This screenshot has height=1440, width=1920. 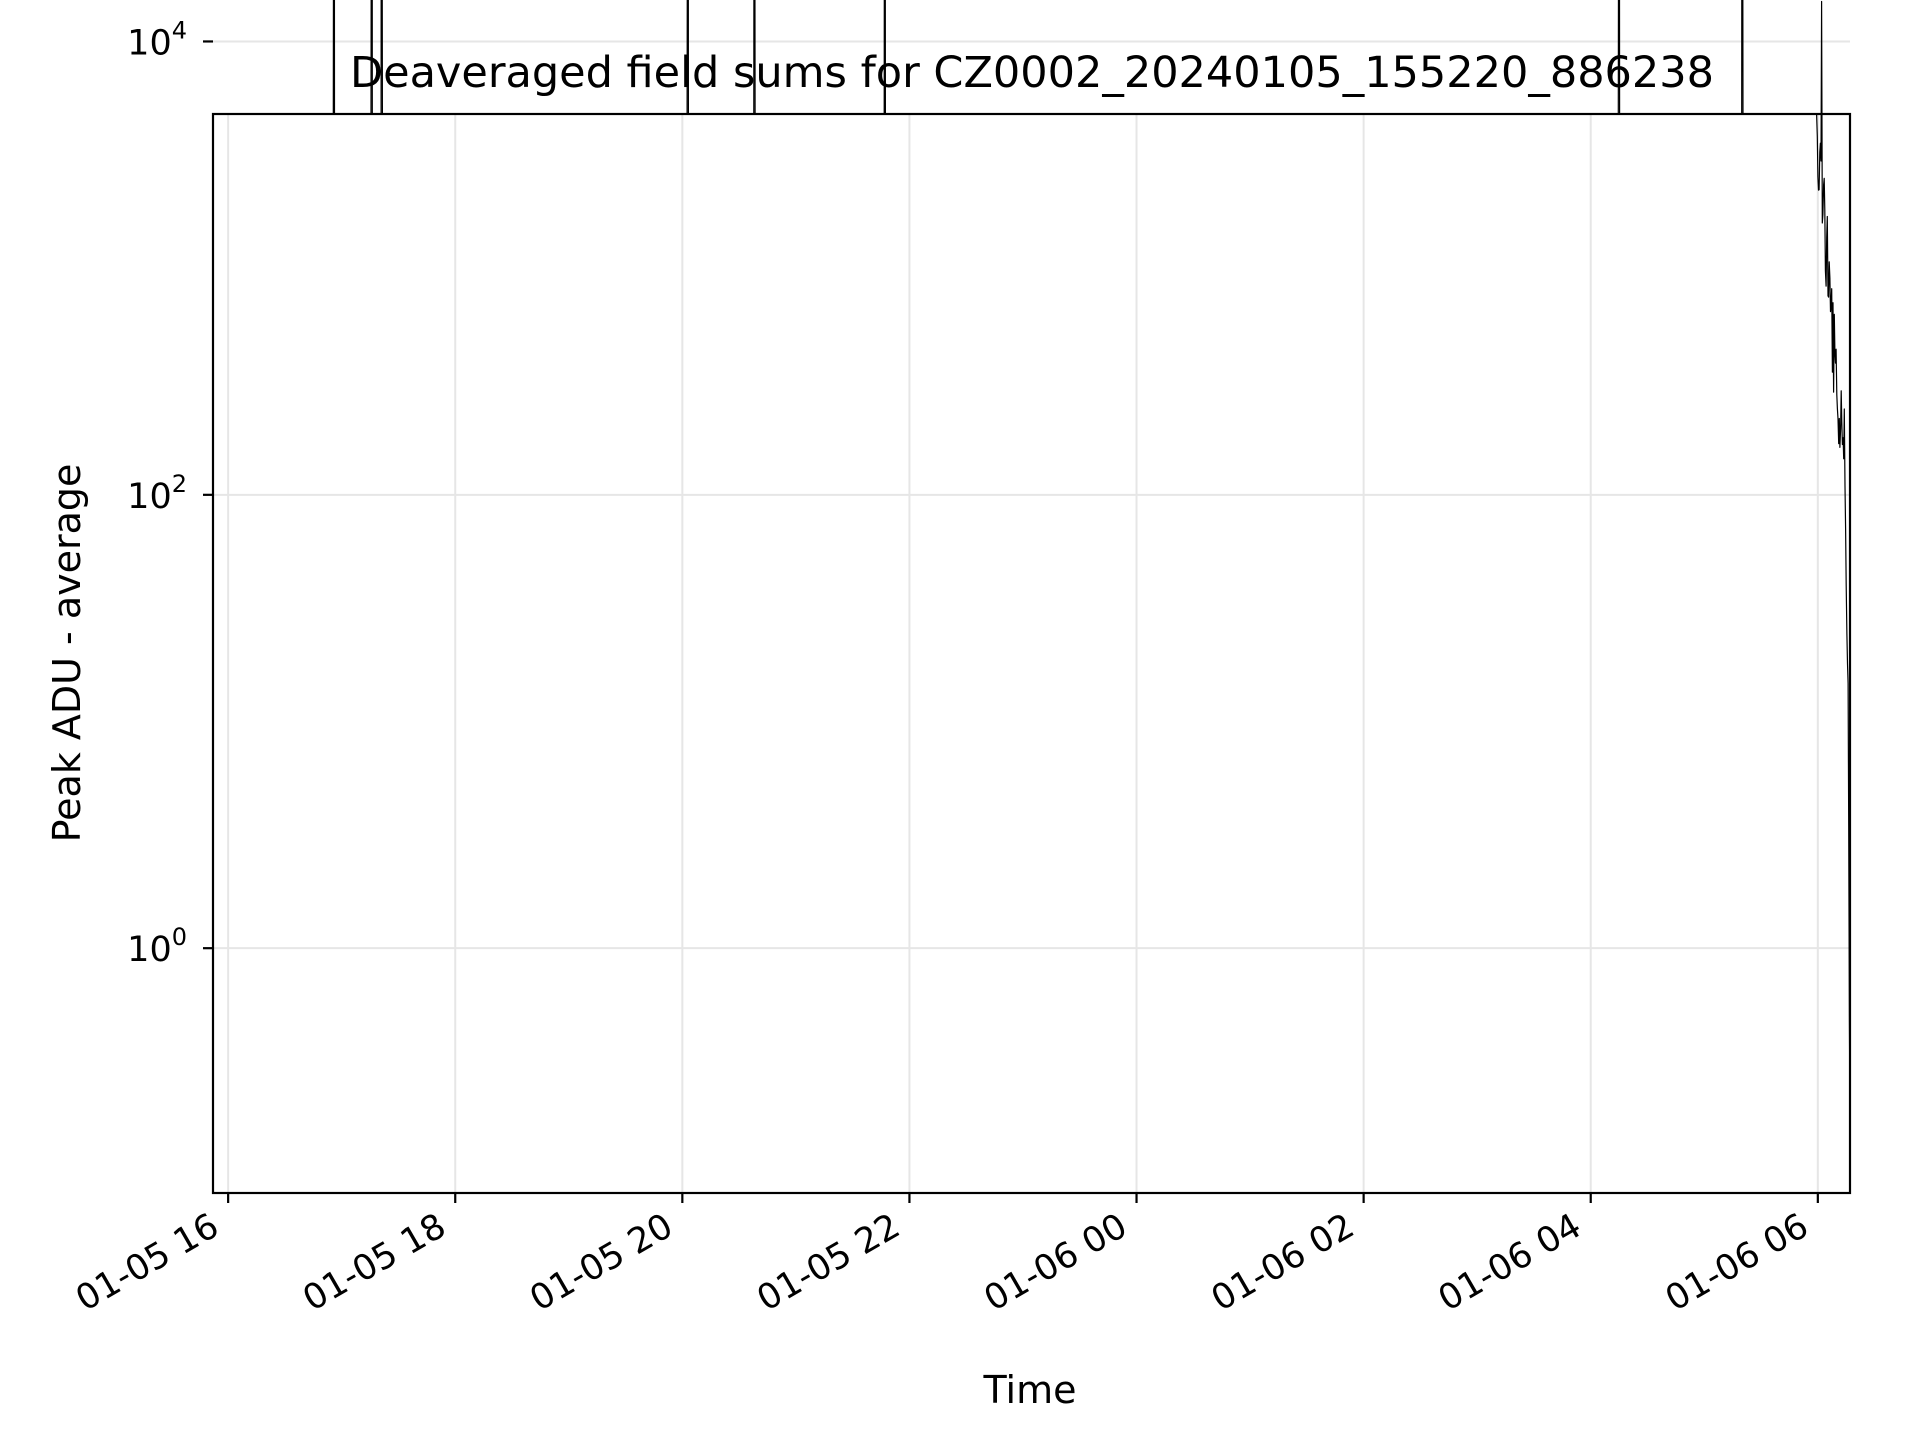 I want to click on y-tick-label: 10², so click(x=157, y=493).